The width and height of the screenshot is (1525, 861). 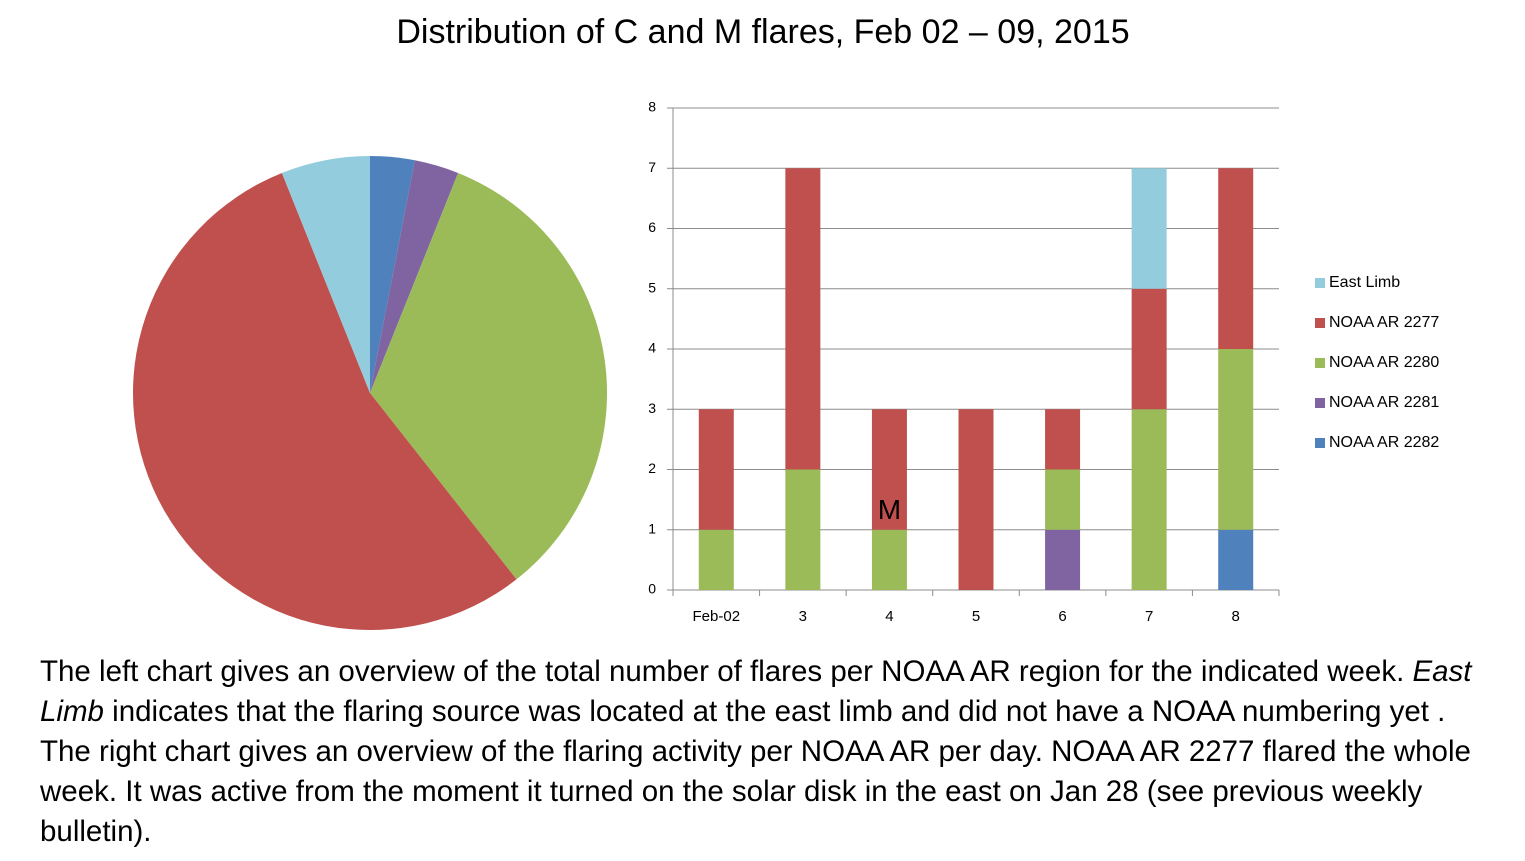 I want to click on y-tick-label: 4, so click(x=652, y=348).